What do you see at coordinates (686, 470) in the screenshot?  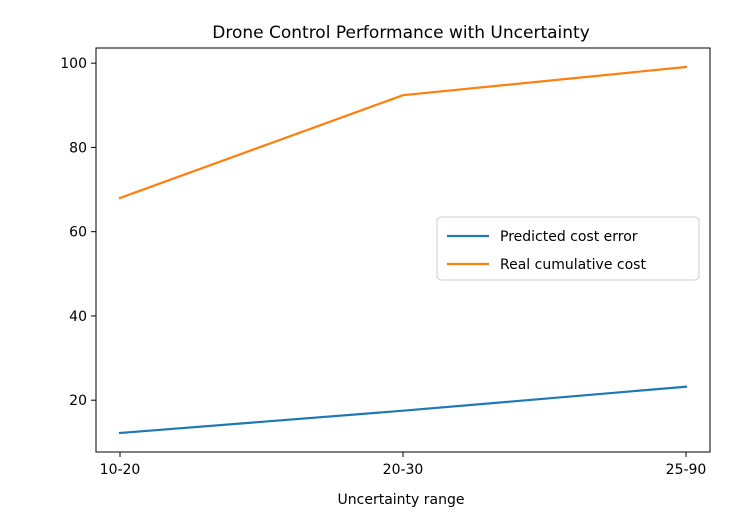 I see `x-tick-label: 25-90` at bounding box center [686, 470].